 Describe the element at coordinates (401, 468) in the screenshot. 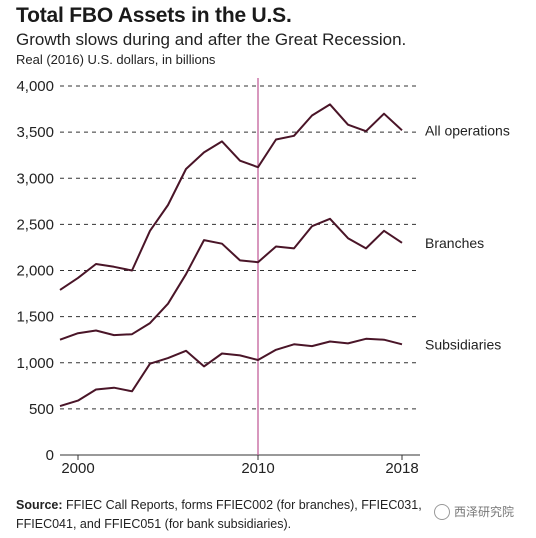

I see `x-tick-label: 2018` at that location.